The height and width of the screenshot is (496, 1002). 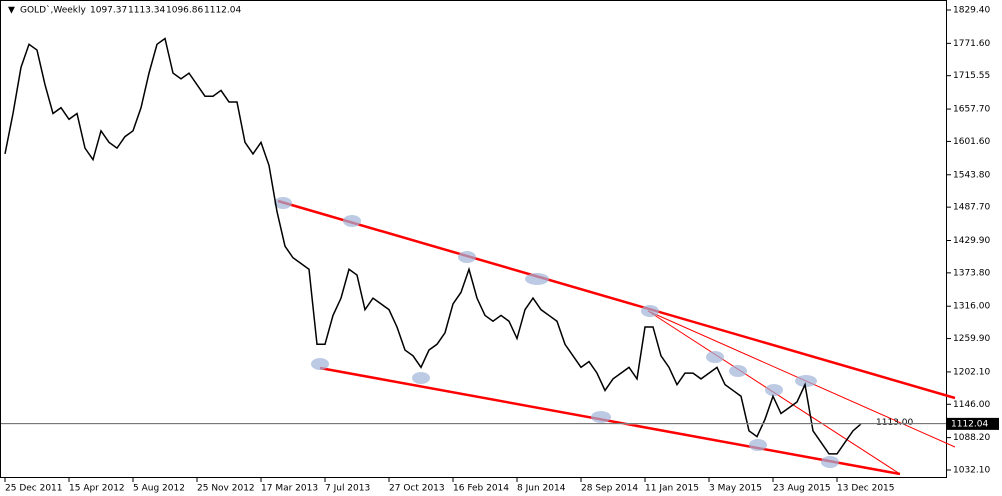 What do you see at coordinates (971, 142) in the screenshot?
I see `y-tick-label: 1601.60` at bounding box center [971, 142].